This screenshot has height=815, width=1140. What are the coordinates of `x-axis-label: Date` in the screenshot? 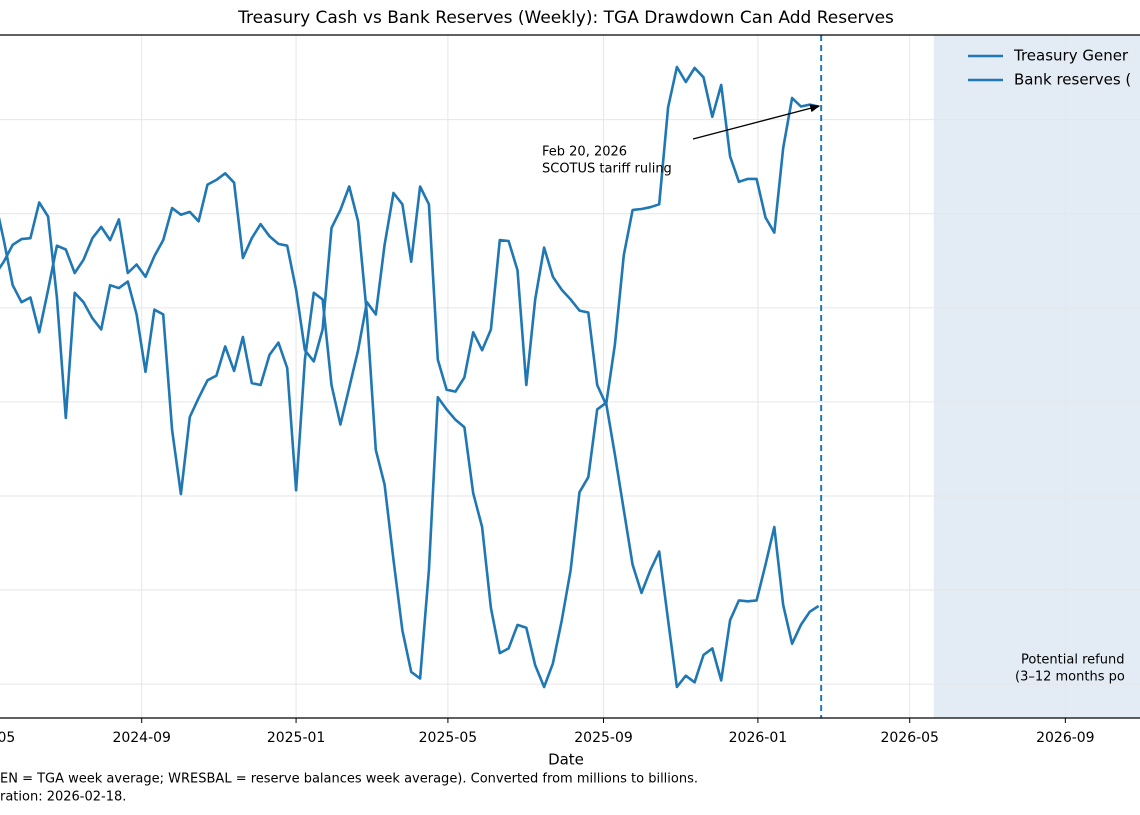 It's located at (566, 760).